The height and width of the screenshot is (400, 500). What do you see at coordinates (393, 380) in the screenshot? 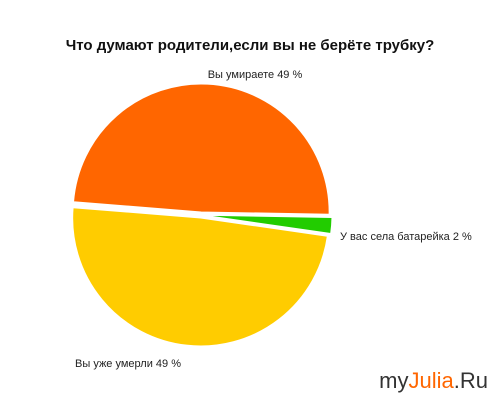
I see `watermark-part: my` at bounding box center [393, 380].